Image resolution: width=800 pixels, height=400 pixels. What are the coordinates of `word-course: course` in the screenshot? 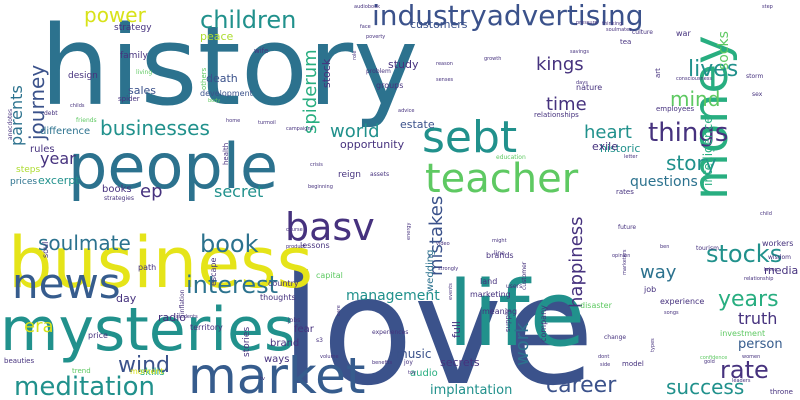 It's located at (294, 230).